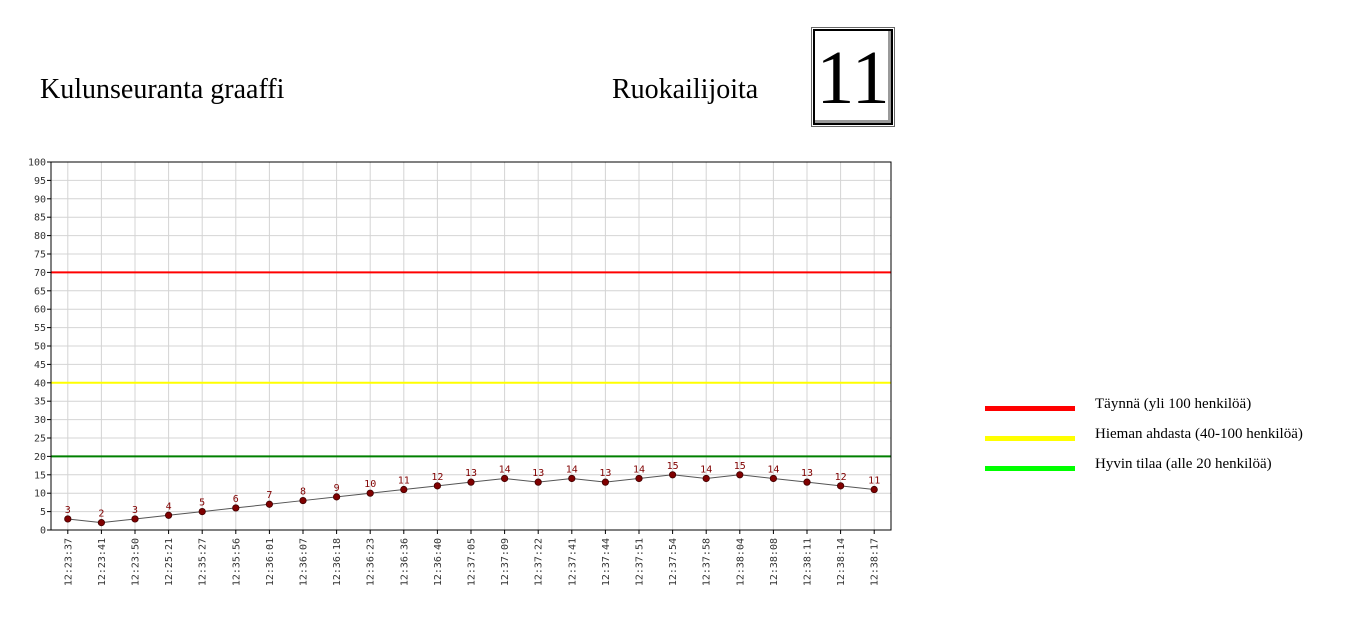 The image size is (1348, 634). What do you see at coordinates (102, 562) in the screenshot?
I see `x-tick-label: 12:23:41` at bounding box center [102, 562].